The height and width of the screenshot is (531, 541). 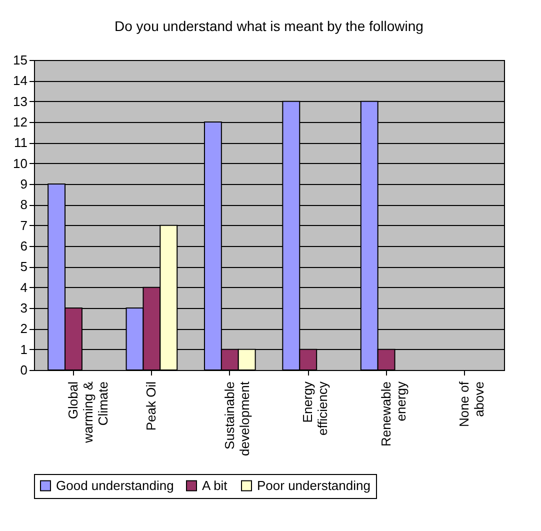 What do you see at coordinates (24, 328) in the screenshot?
I see `y-tick-label: 2` at bounding box center [24, 328].